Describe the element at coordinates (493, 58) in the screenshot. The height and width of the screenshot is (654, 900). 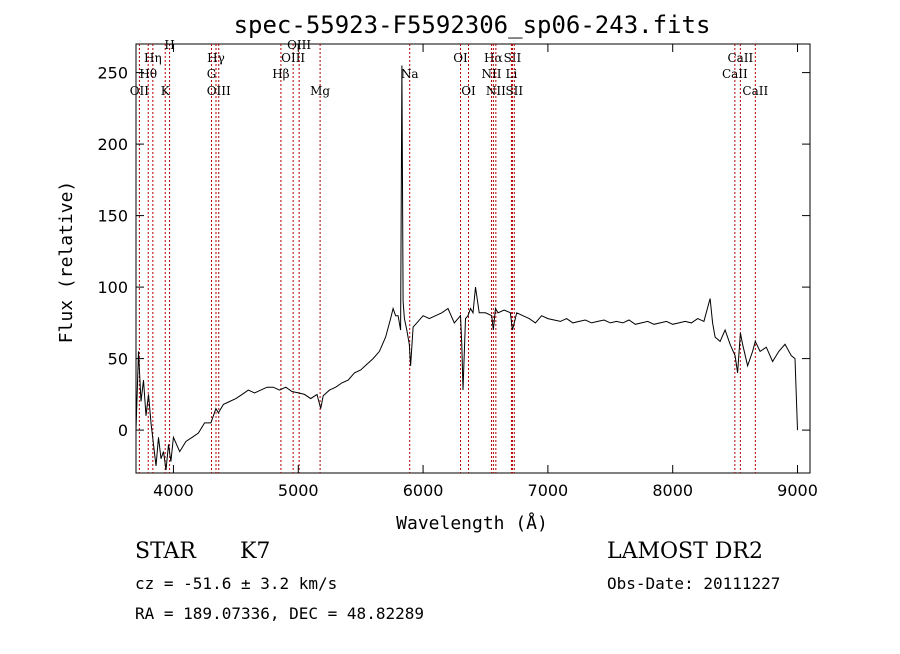
I see `spectral-line-label: Hα` at that location.